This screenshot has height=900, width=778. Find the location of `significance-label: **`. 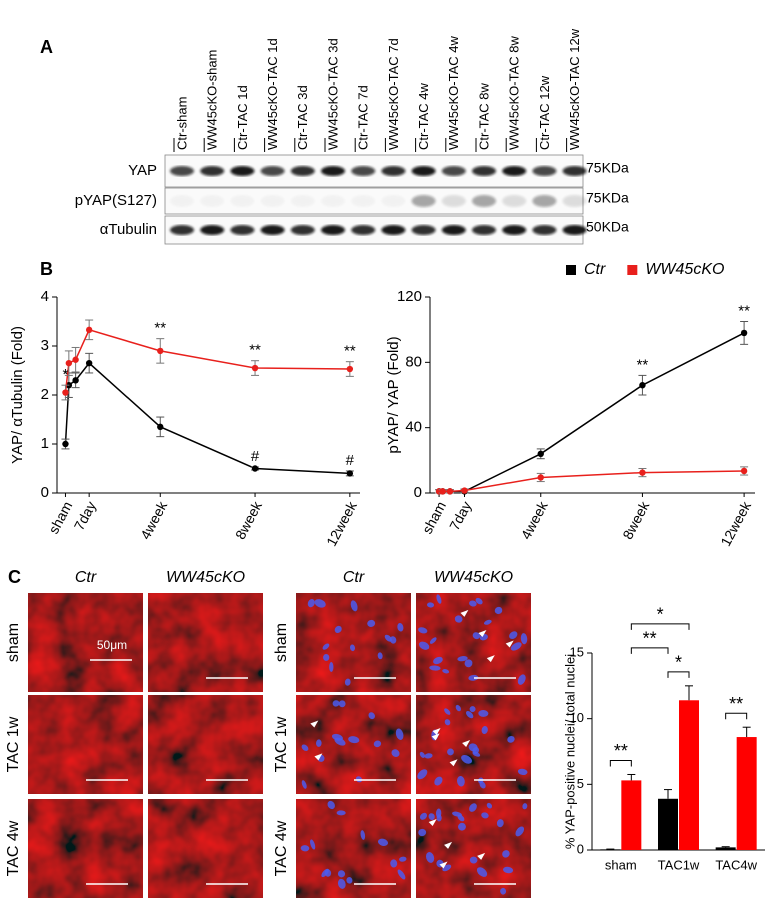

significance-label: ** is located at coordinates (621, 751).